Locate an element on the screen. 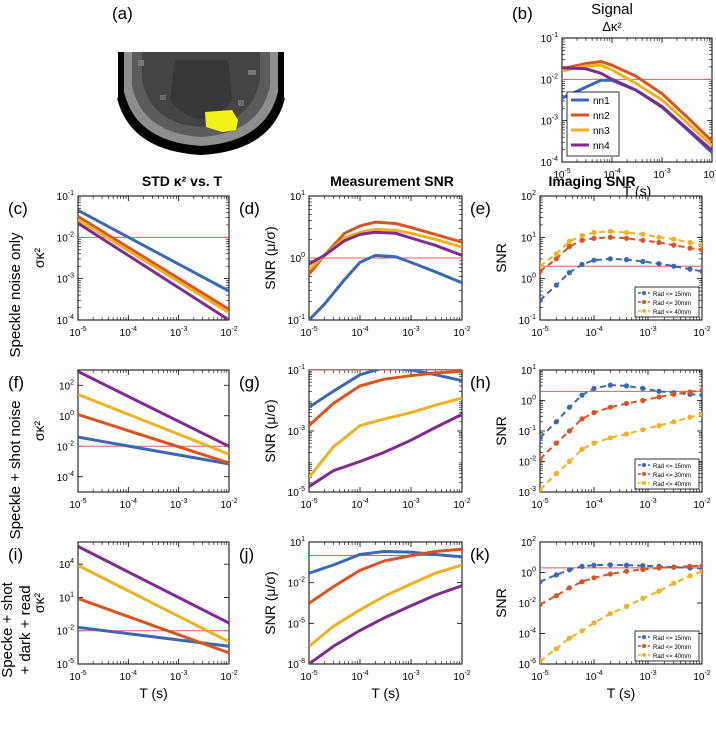 The image size is (716, 734). panel-b-title: Signal is located at coordinates (612, 9).